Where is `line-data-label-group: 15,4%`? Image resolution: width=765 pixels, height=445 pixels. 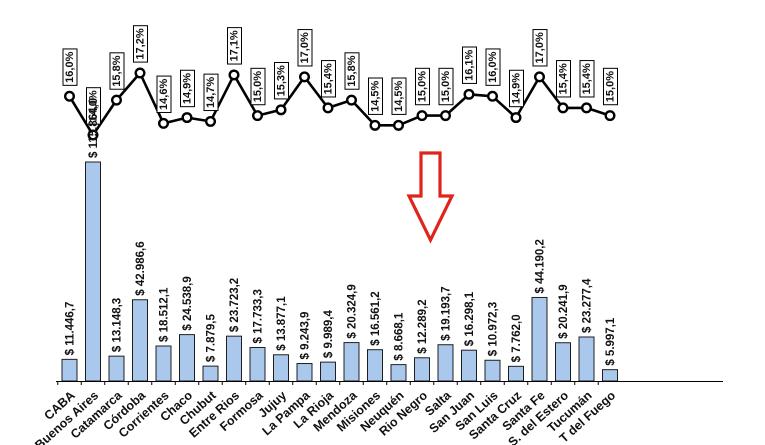 line-data-label-group: 15,4% is located at coordinates (587, 79).